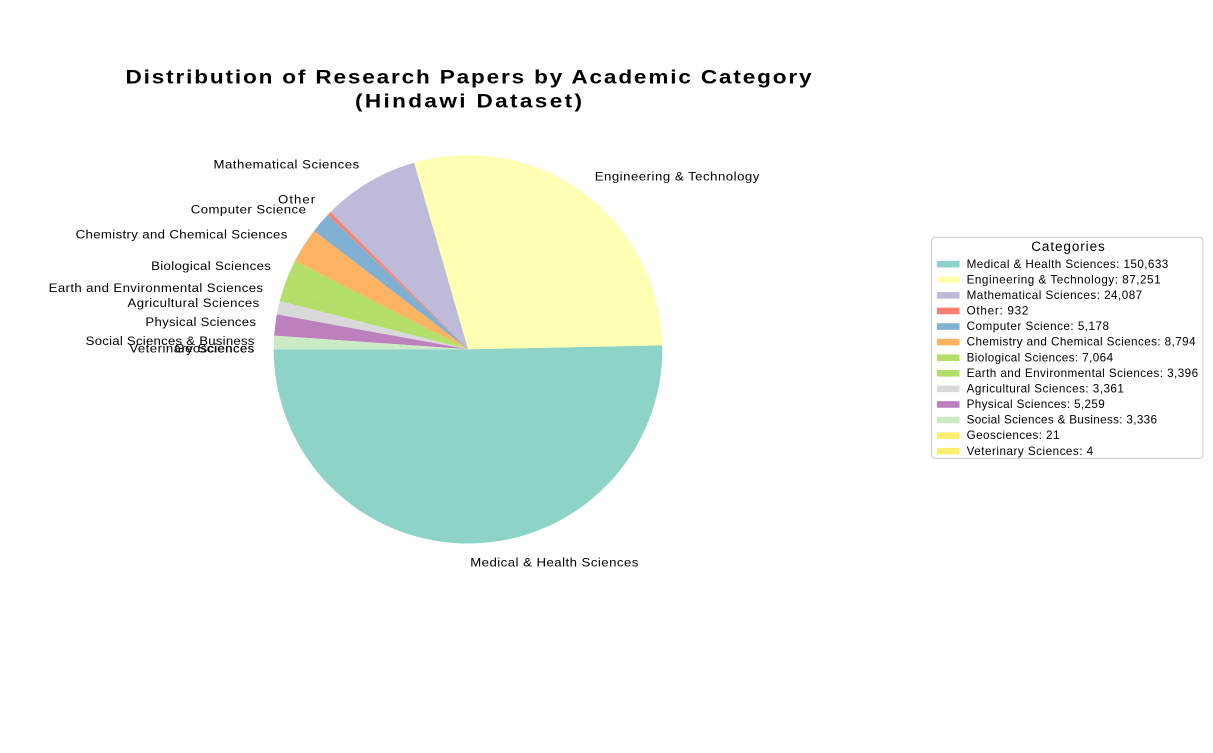 The height and width of the screenshot is (753, 1213). What do you see at coordinates (1013, 435) in the screenshot?
I see `svg-text: Geosciences: 21` at bounding box center [1013, 435].